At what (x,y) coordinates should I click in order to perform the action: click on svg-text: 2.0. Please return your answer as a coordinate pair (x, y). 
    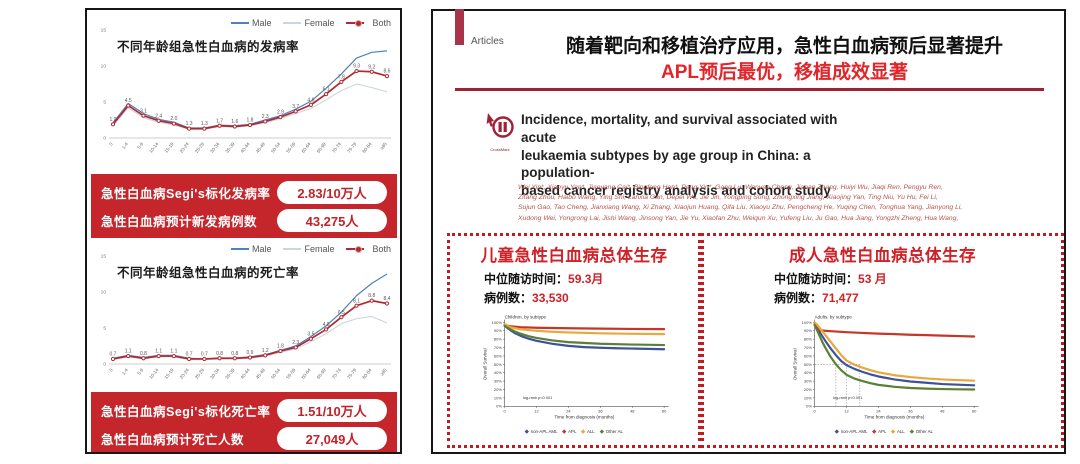
    Looking at the image, I should click on (173, 119).